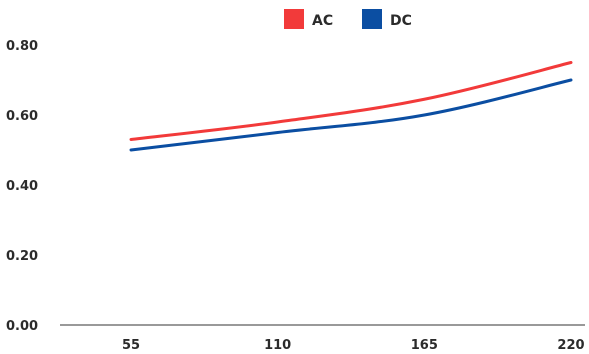  Describe the element at coordinates (22, 326) in the screenshot. I see `y-tick-label: 0.00` at that location.